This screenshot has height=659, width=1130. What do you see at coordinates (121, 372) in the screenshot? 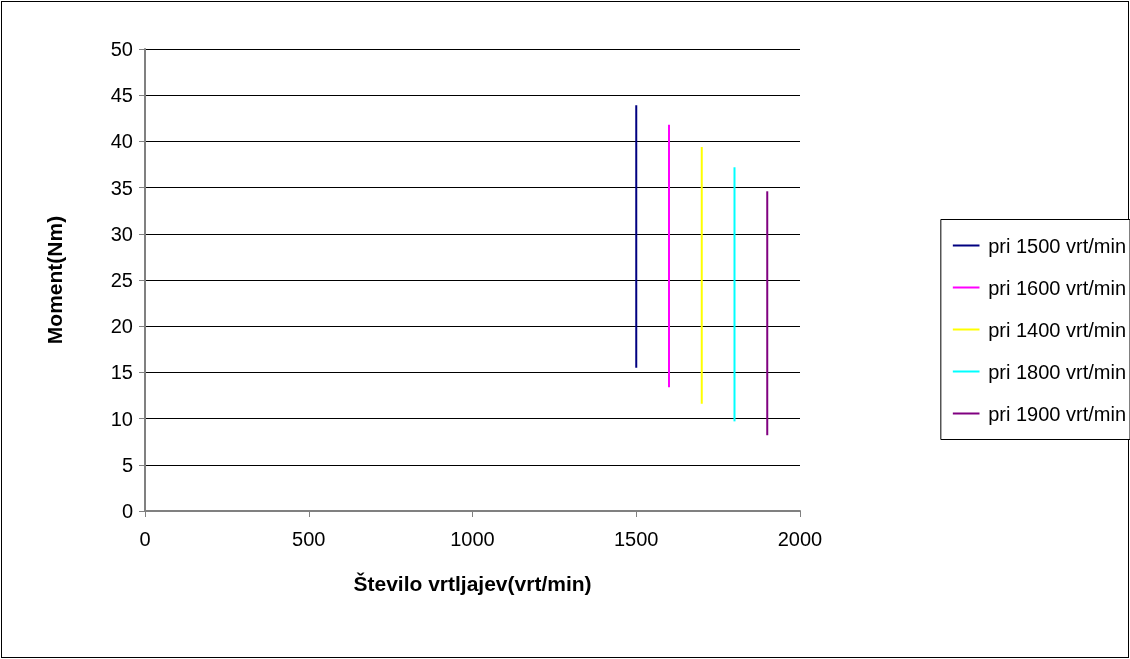
I see `y-tick-label: 15` at bounding box center [121, 372].